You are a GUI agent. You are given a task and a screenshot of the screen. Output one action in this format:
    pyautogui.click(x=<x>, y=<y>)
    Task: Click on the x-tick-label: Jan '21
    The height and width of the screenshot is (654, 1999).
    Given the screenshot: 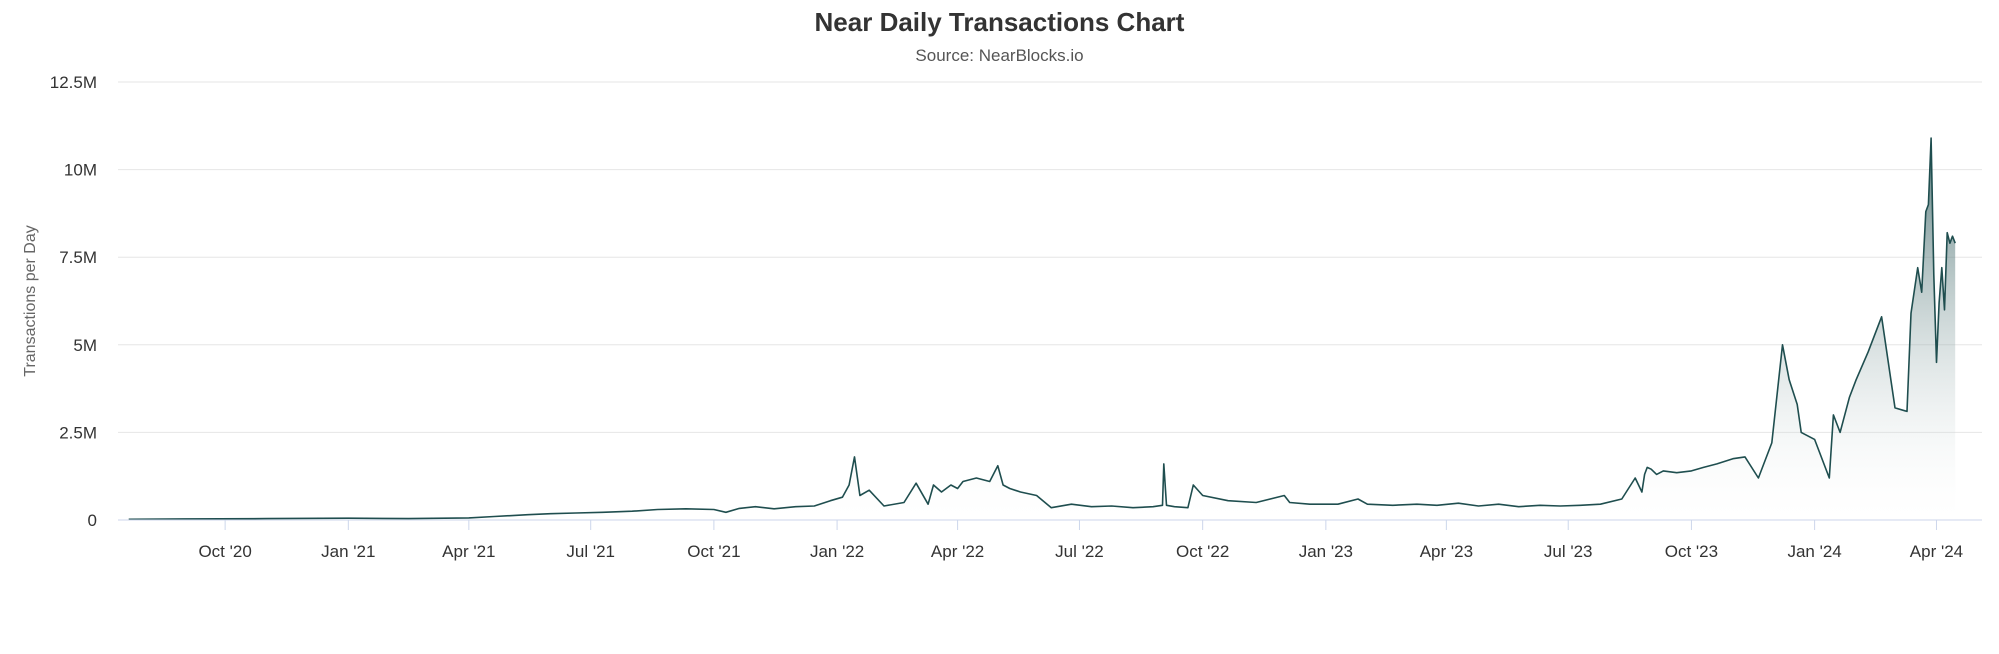 What is the action you would take?
    pyautogui.click(x=348, y=551)
    